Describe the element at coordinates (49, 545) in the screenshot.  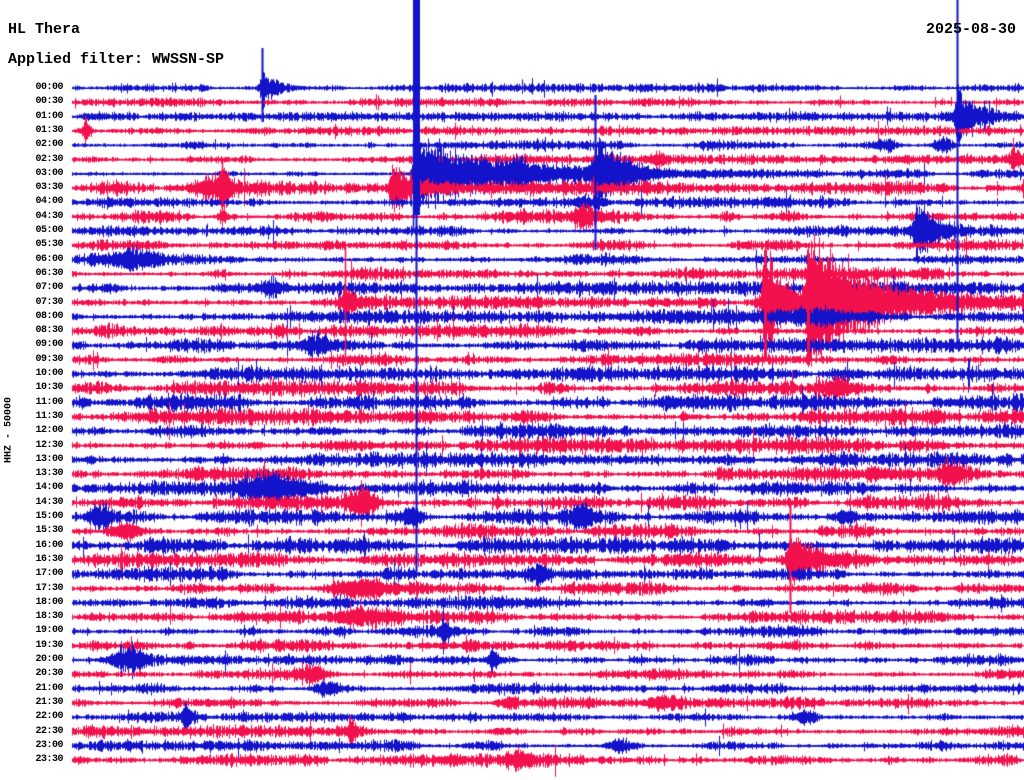
I see `time-label: 16:00` at that location.